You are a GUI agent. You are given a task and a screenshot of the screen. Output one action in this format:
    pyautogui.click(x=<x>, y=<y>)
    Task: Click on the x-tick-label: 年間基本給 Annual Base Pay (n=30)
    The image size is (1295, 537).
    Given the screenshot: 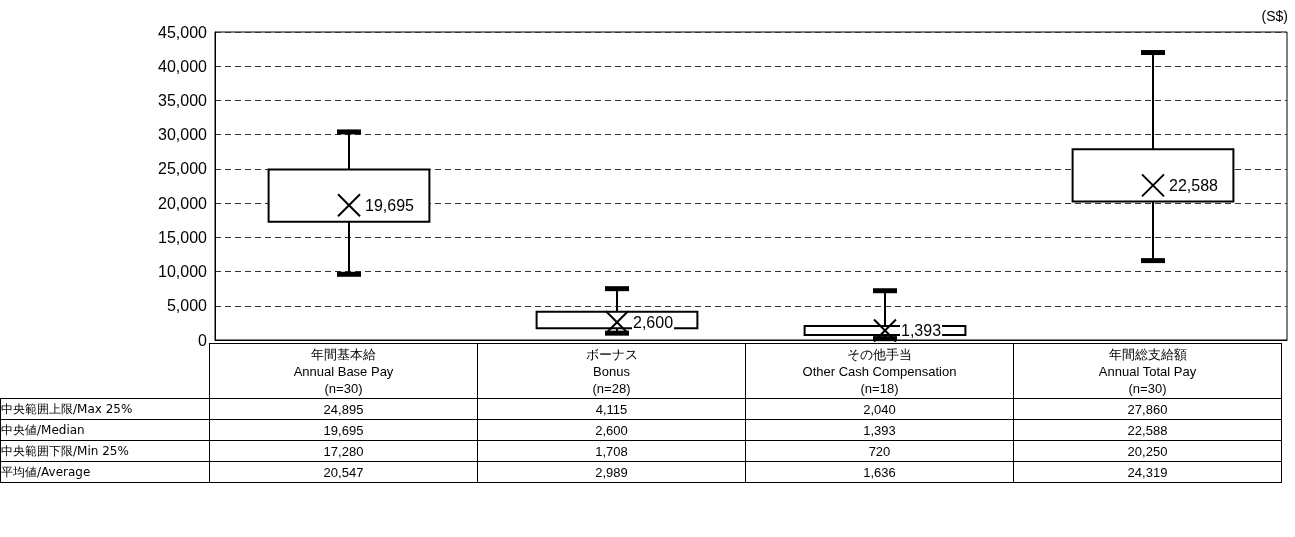 What is the action you would take?
    pyautogui.click(x=343, y=371)
    